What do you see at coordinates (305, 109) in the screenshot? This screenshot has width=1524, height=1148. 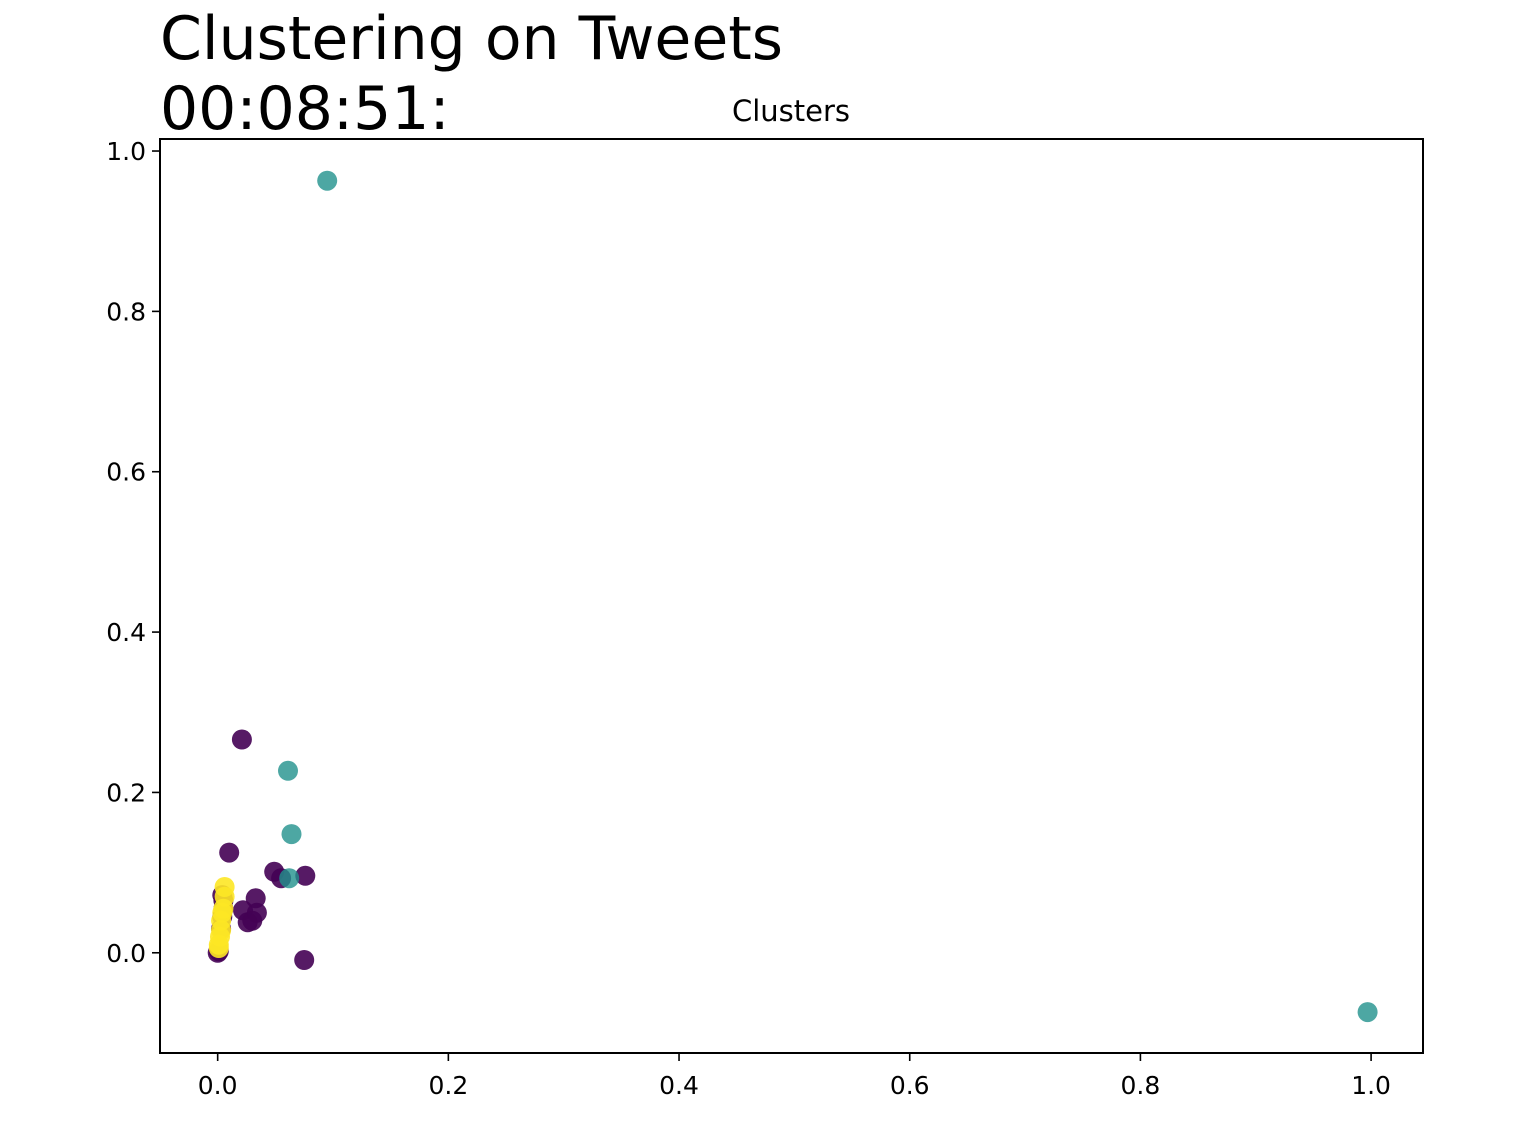 I see `figure-title-line-2: 00:08:51:` at bounding box center [305, 109].